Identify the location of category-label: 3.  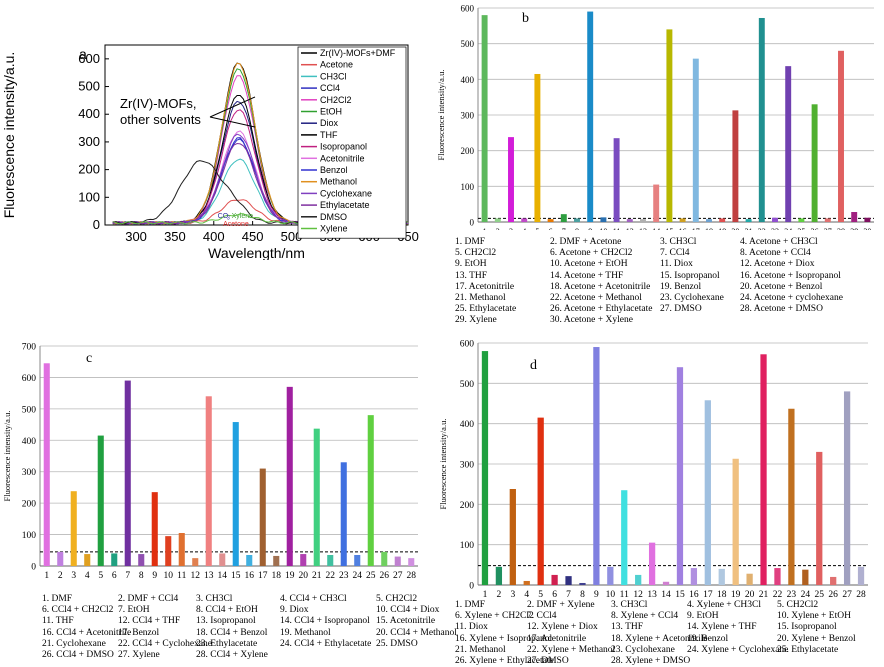
(512, 595).